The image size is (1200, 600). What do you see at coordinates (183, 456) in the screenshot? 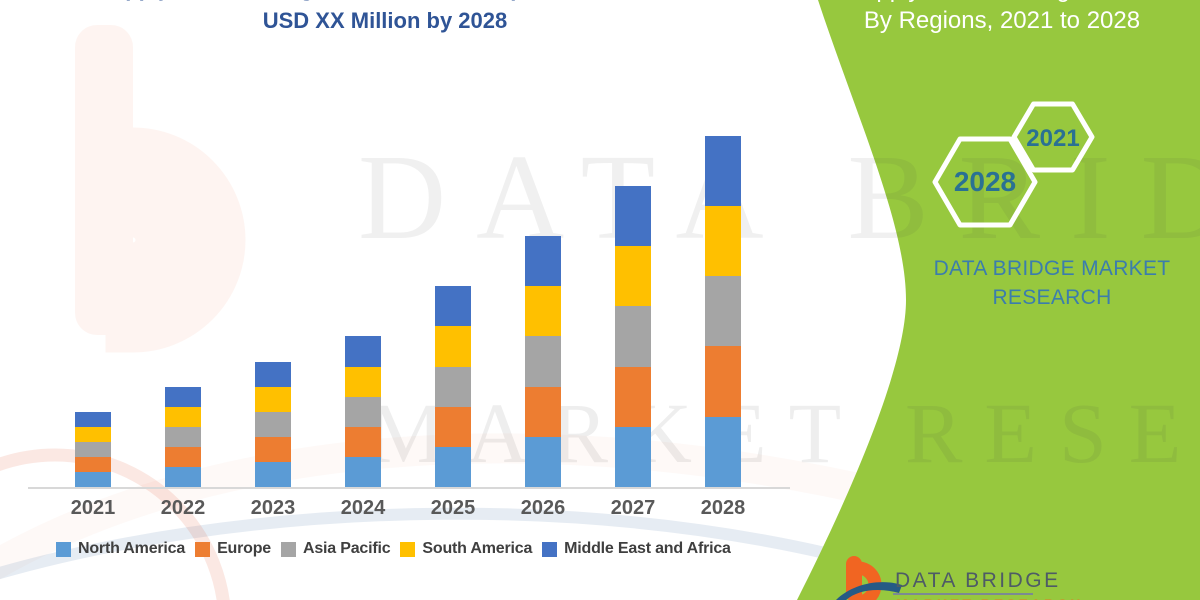
I see `bar-segment-europe-2022` at bounding box center [183, 456].